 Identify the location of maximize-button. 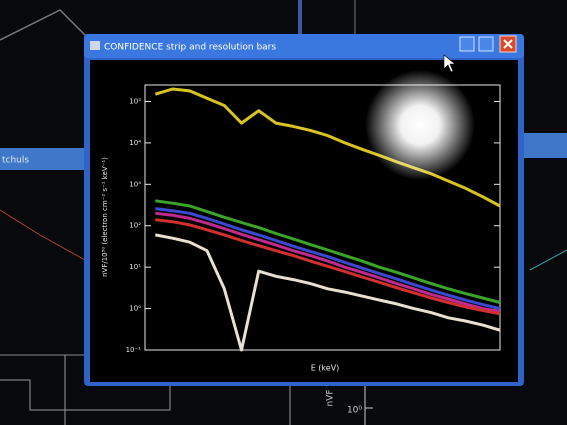
(486, 44).